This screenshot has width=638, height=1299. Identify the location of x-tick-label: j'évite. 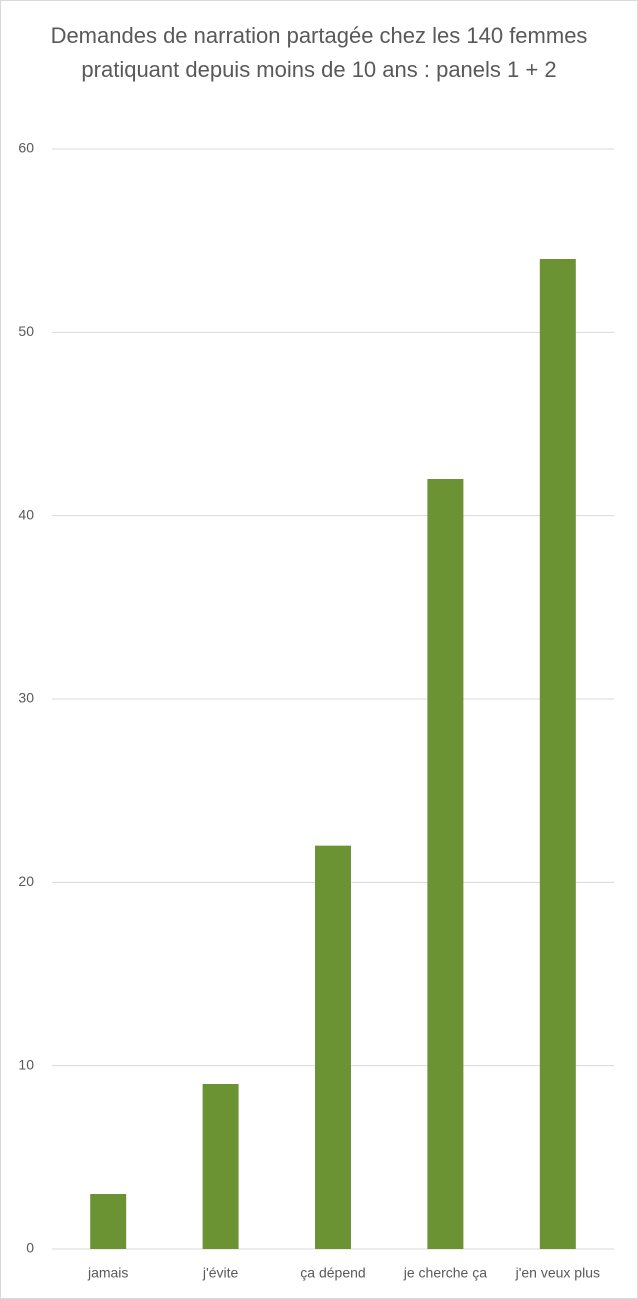
(220, 1273).